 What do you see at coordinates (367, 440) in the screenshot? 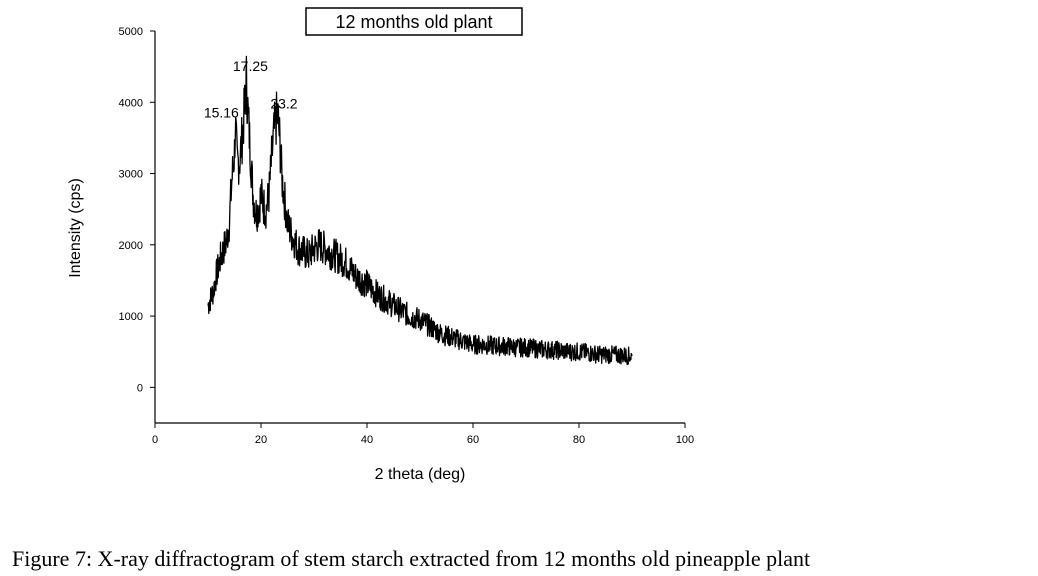
I see `x-tick-label: 40` at bounding box center [367, 440].